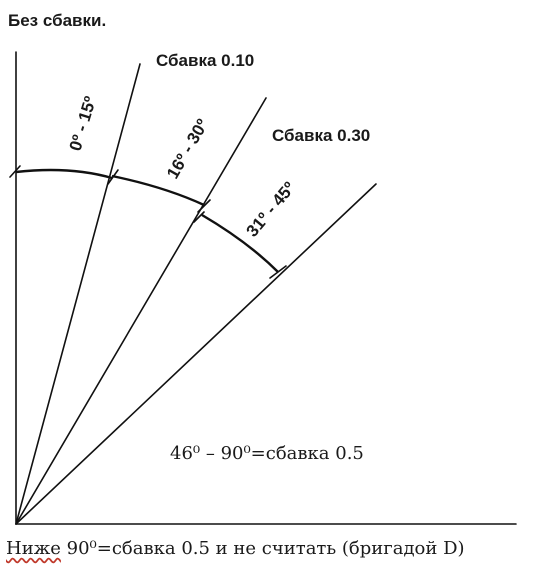 The image size is (537, 571). I want to click on label-no-allowance: Без сбавки., so click(57, 20).